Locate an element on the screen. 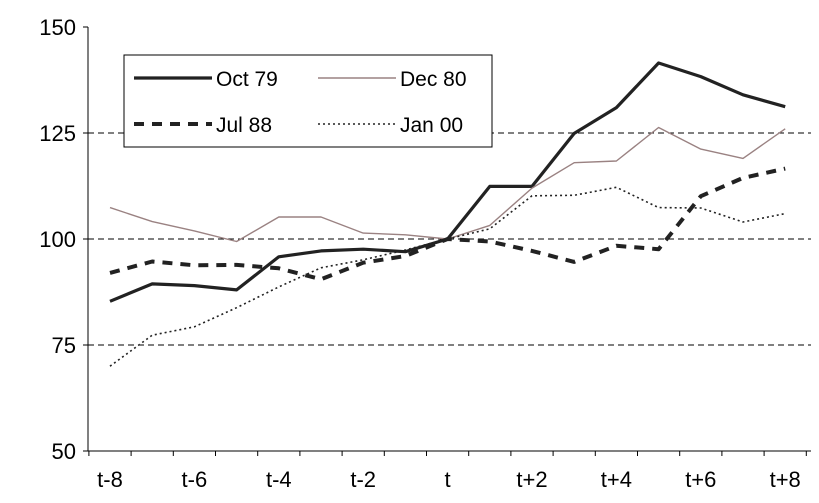 The height and width of the screenshot is (503, 819). x-tick-label-t-8: t-8 is located at coordinates (110, 479).